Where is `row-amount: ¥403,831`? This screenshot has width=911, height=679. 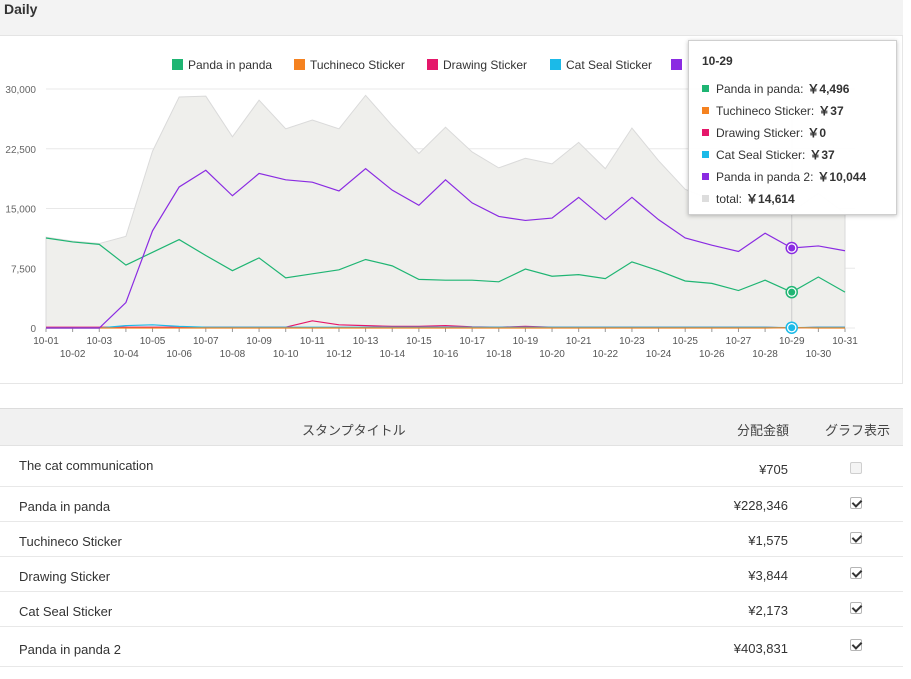
row-amount: ¥403,831 is located at coordinates (760, 648).